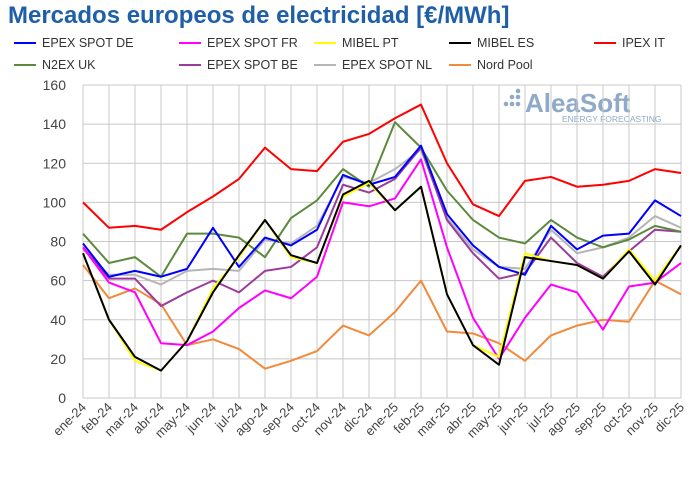 This screenshot has height=482, width=696. Describe the element at coordinates (55, 202) in the screenshot. I see `y-tick-label: 100` at that location.